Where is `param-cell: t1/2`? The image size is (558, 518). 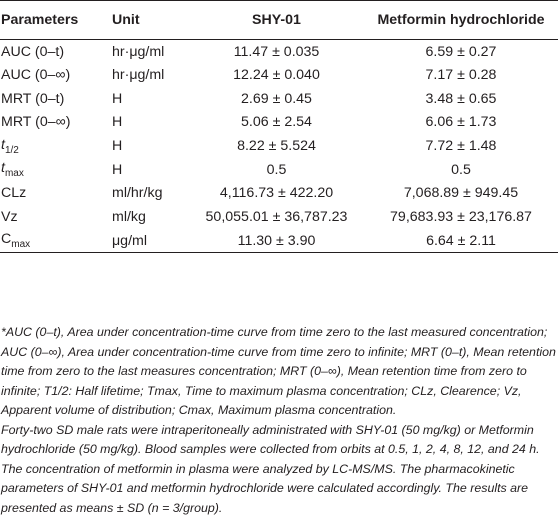
param-cell: t1/2 is located at coordinates (56, 146).